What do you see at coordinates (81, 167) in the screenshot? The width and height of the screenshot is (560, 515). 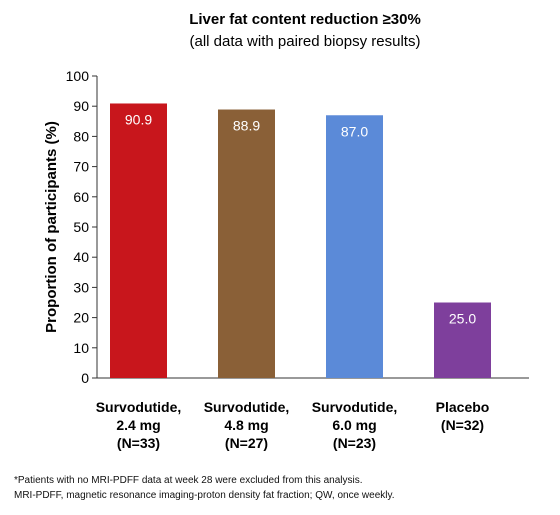 I see `y-tick-label: 70` at bounding box center [81, 167].